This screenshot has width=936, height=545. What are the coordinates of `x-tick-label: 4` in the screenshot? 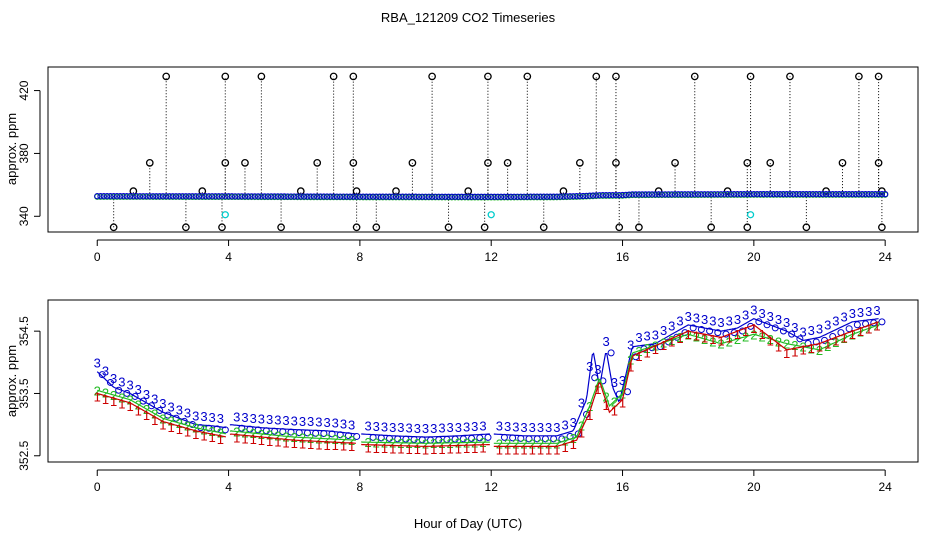 It's located at (228, 487).